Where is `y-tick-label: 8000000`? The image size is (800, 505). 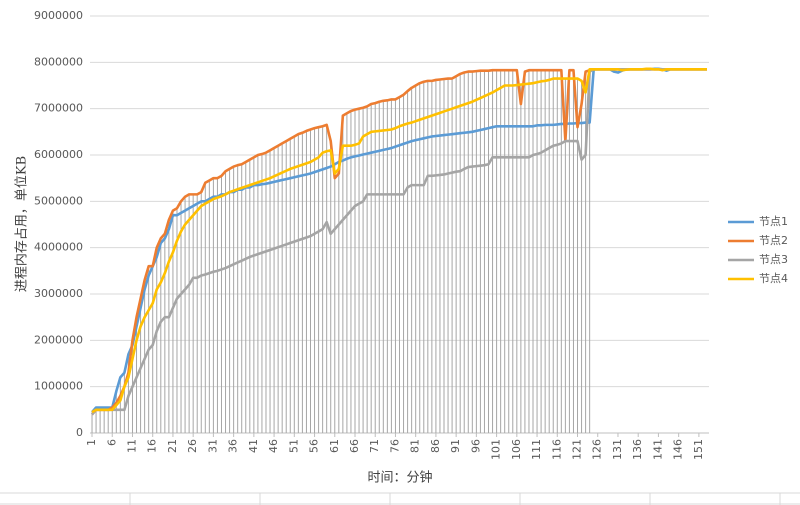
y-tick-label: 8000000 is located at coordinates (58, 61).